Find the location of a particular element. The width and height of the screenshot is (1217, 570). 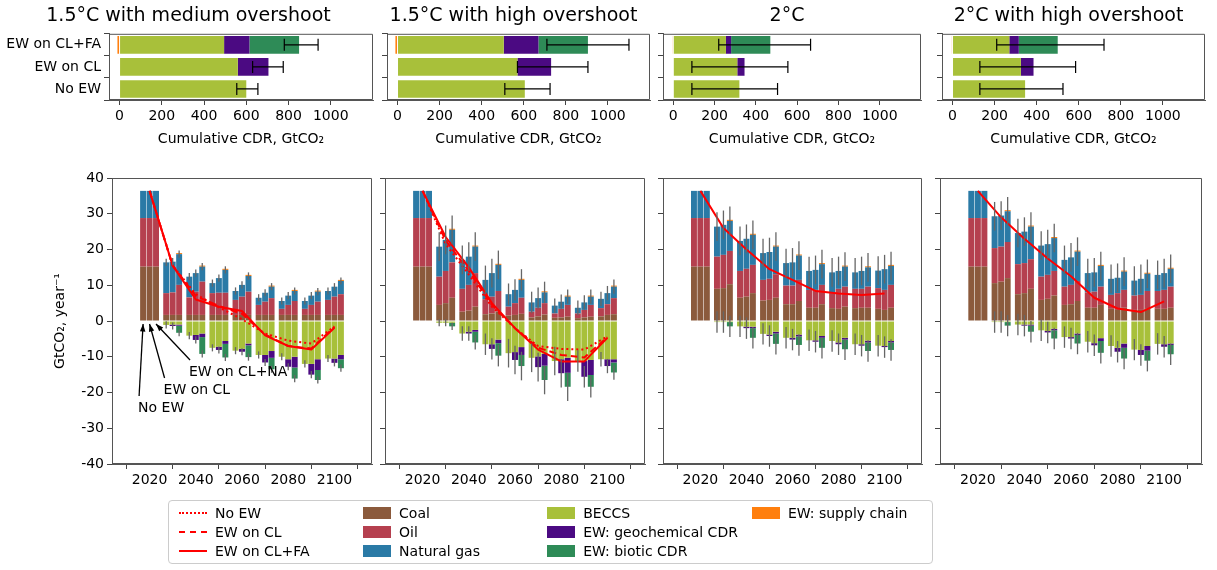

chart-title: 1.5°C with medium overshoot is located at coordinates (188, 14).